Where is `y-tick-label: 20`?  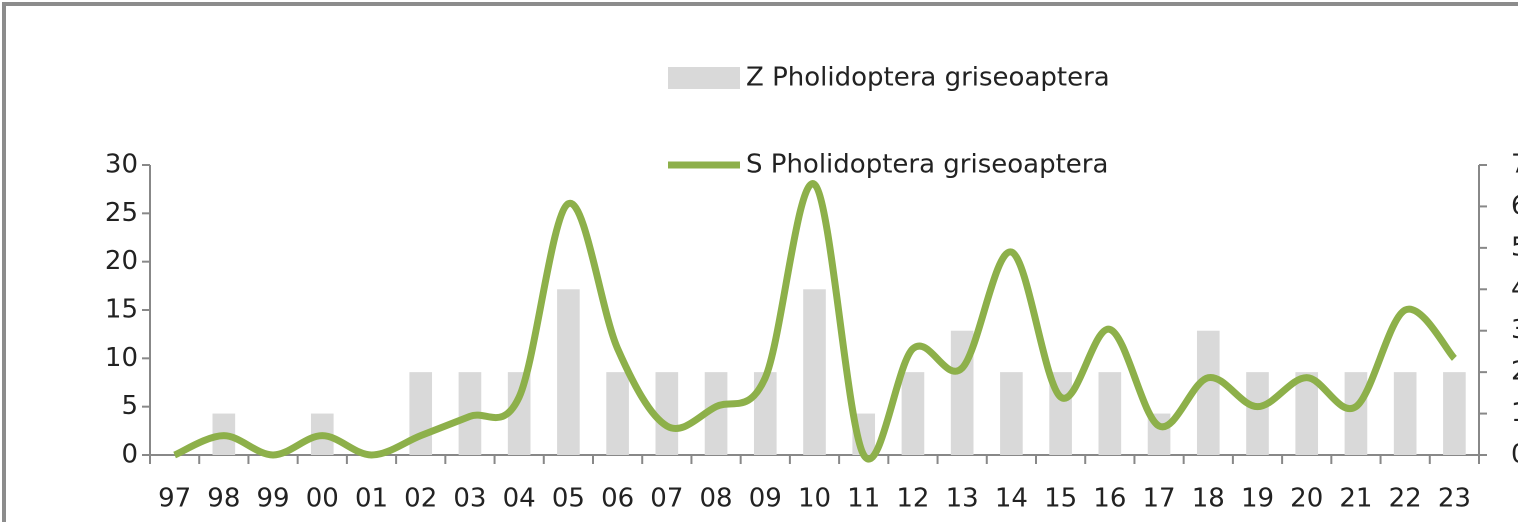
y-tick-label: 20 is located at coordinates (121, 261).